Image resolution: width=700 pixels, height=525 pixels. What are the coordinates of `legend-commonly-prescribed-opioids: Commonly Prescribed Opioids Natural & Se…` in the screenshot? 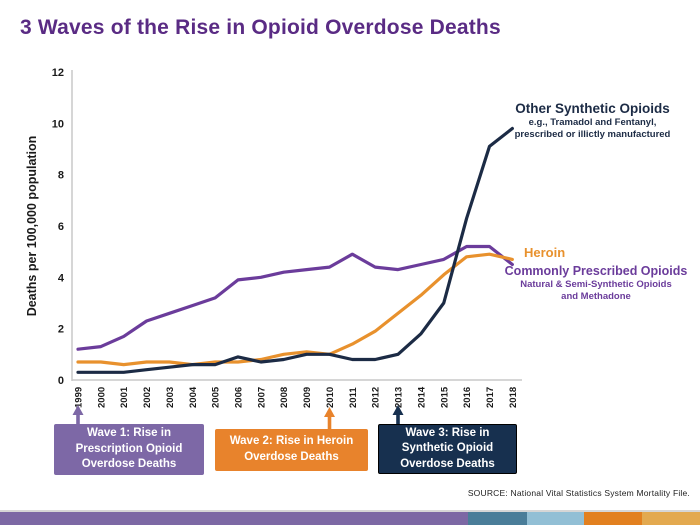 It's located at (596, 284).